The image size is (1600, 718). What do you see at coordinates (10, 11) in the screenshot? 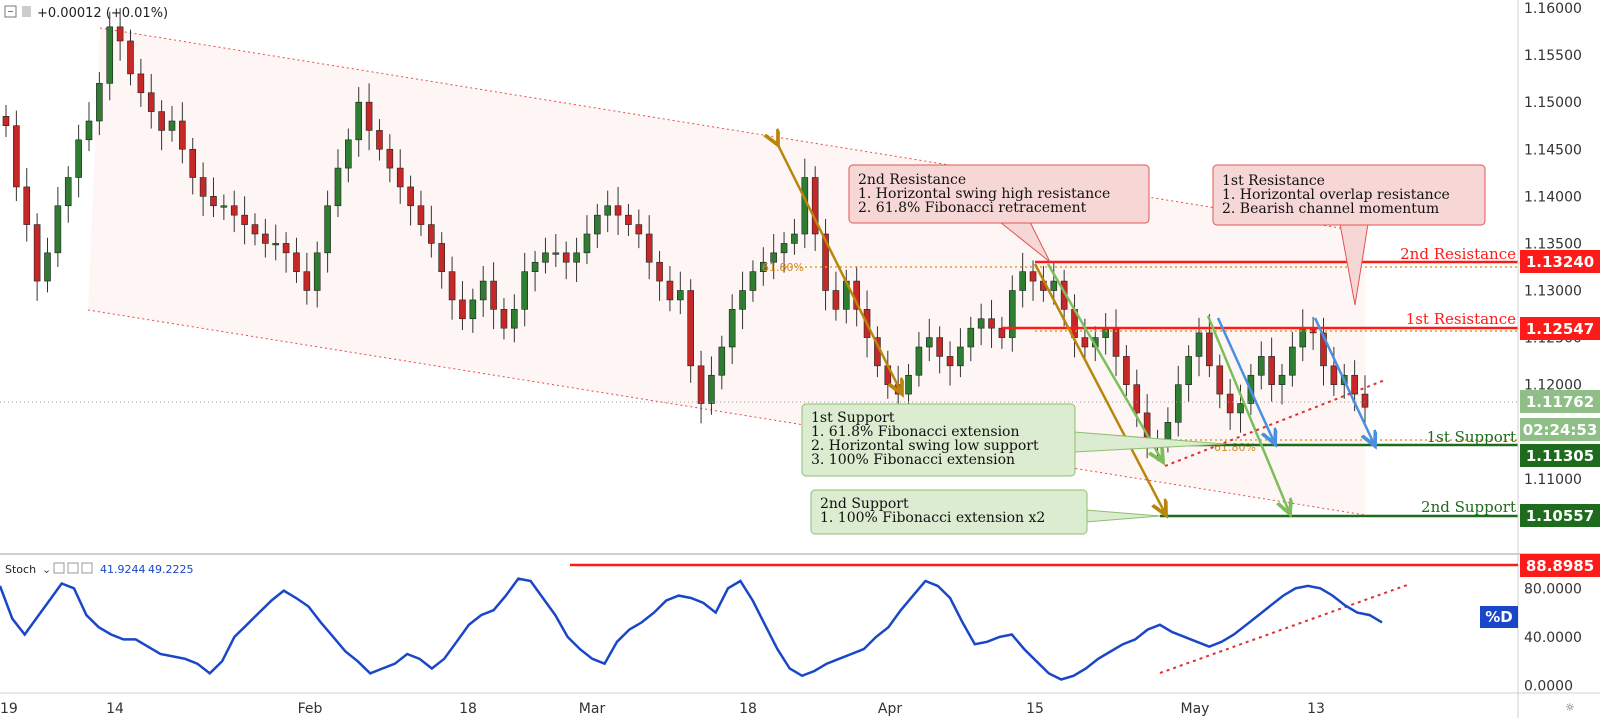
I see `collapse-icon` at bounding box center [10, 11].